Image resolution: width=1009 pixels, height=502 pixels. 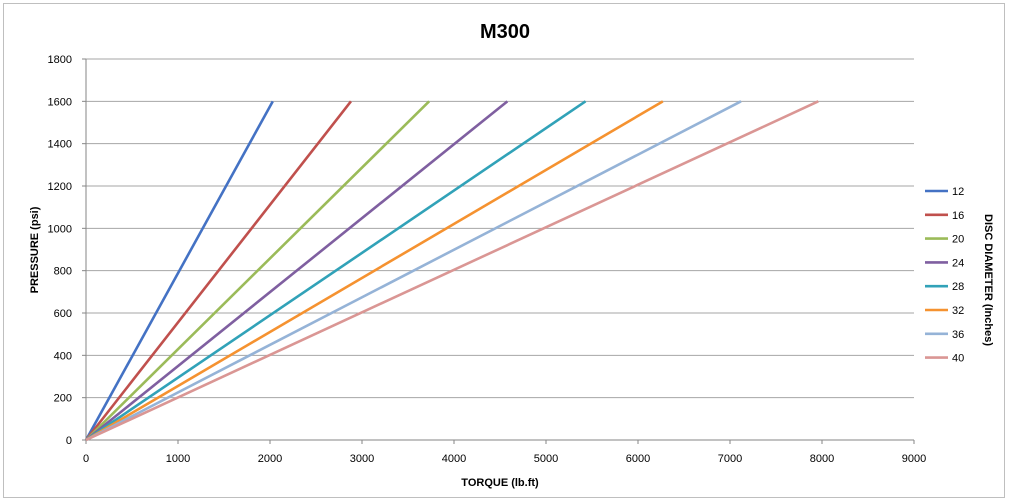 What do you see at coordinates (546, 459) in the screenshot?
I see `x-tick-label: 5000` at bounding box center [546, 459].